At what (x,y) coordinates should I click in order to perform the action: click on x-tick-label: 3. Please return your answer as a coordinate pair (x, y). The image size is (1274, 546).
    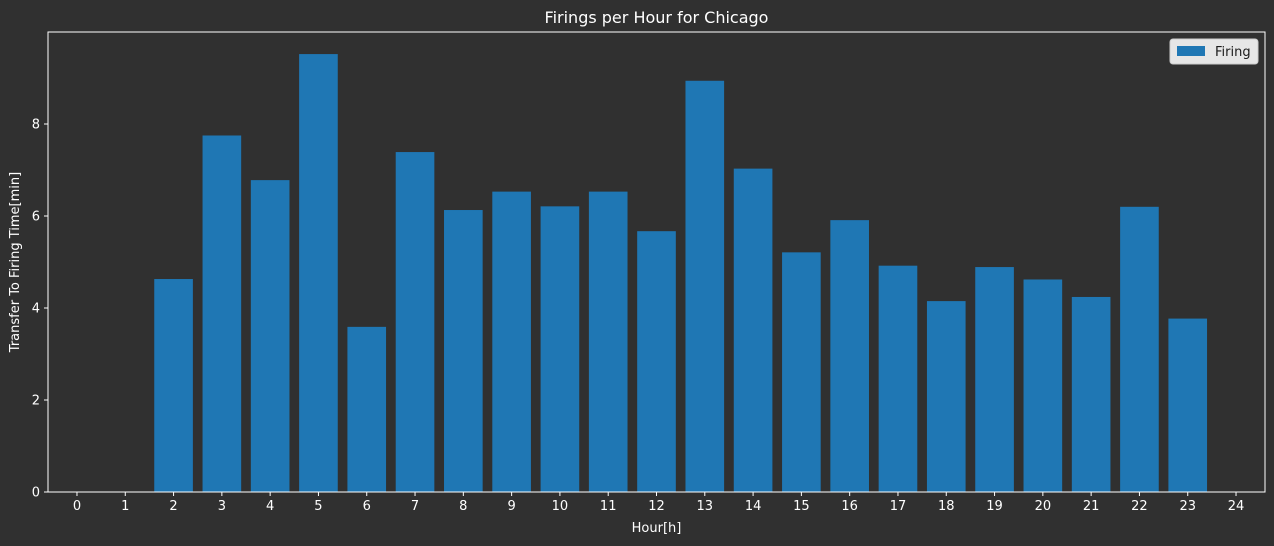
    Looking at the image, I should click on (222, 506).